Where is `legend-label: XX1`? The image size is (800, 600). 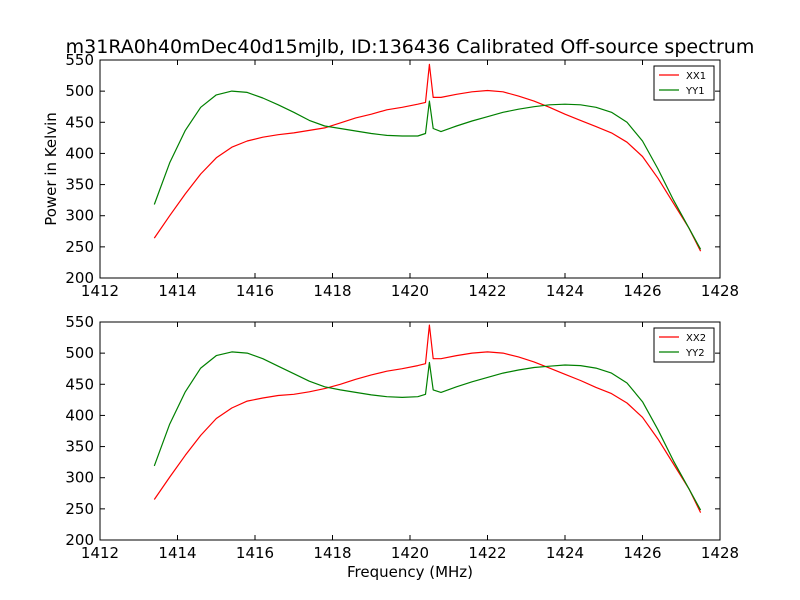 legend-label: XX1 is located at coordinates (696, 76).